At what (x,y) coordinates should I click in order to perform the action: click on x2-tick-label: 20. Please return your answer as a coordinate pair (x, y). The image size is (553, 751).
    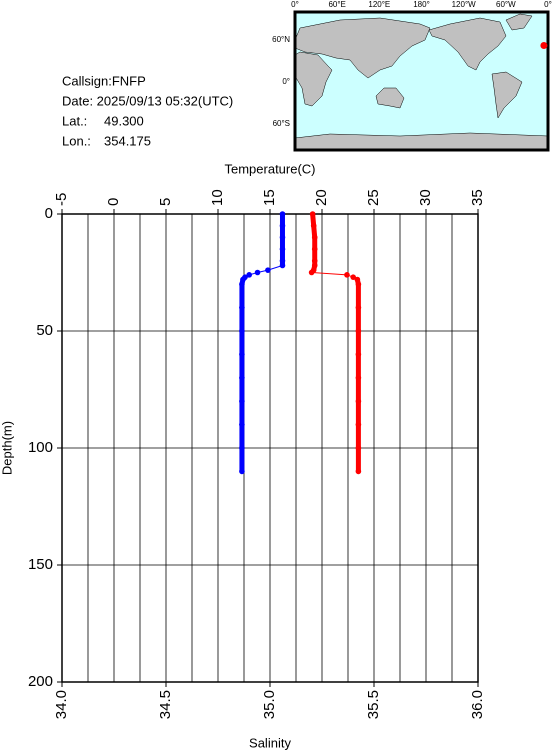
    Looking at the image, I should click on (321, 197).